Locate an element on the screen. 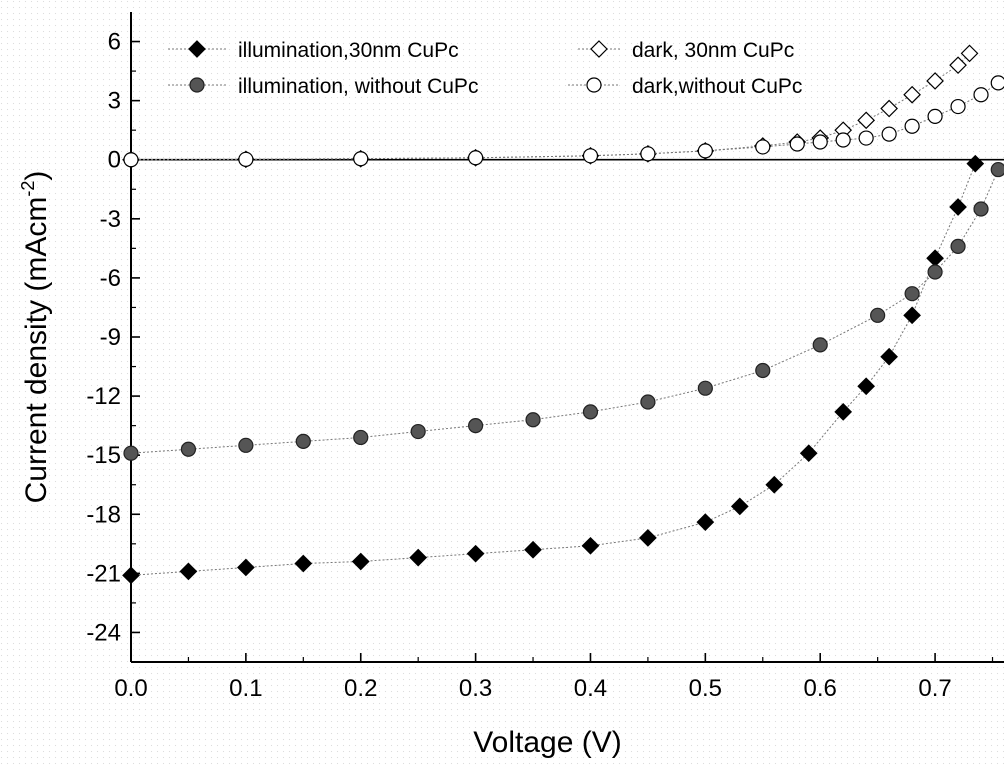  x-tick-label: 0.1 is located at coordinates (245, 688).